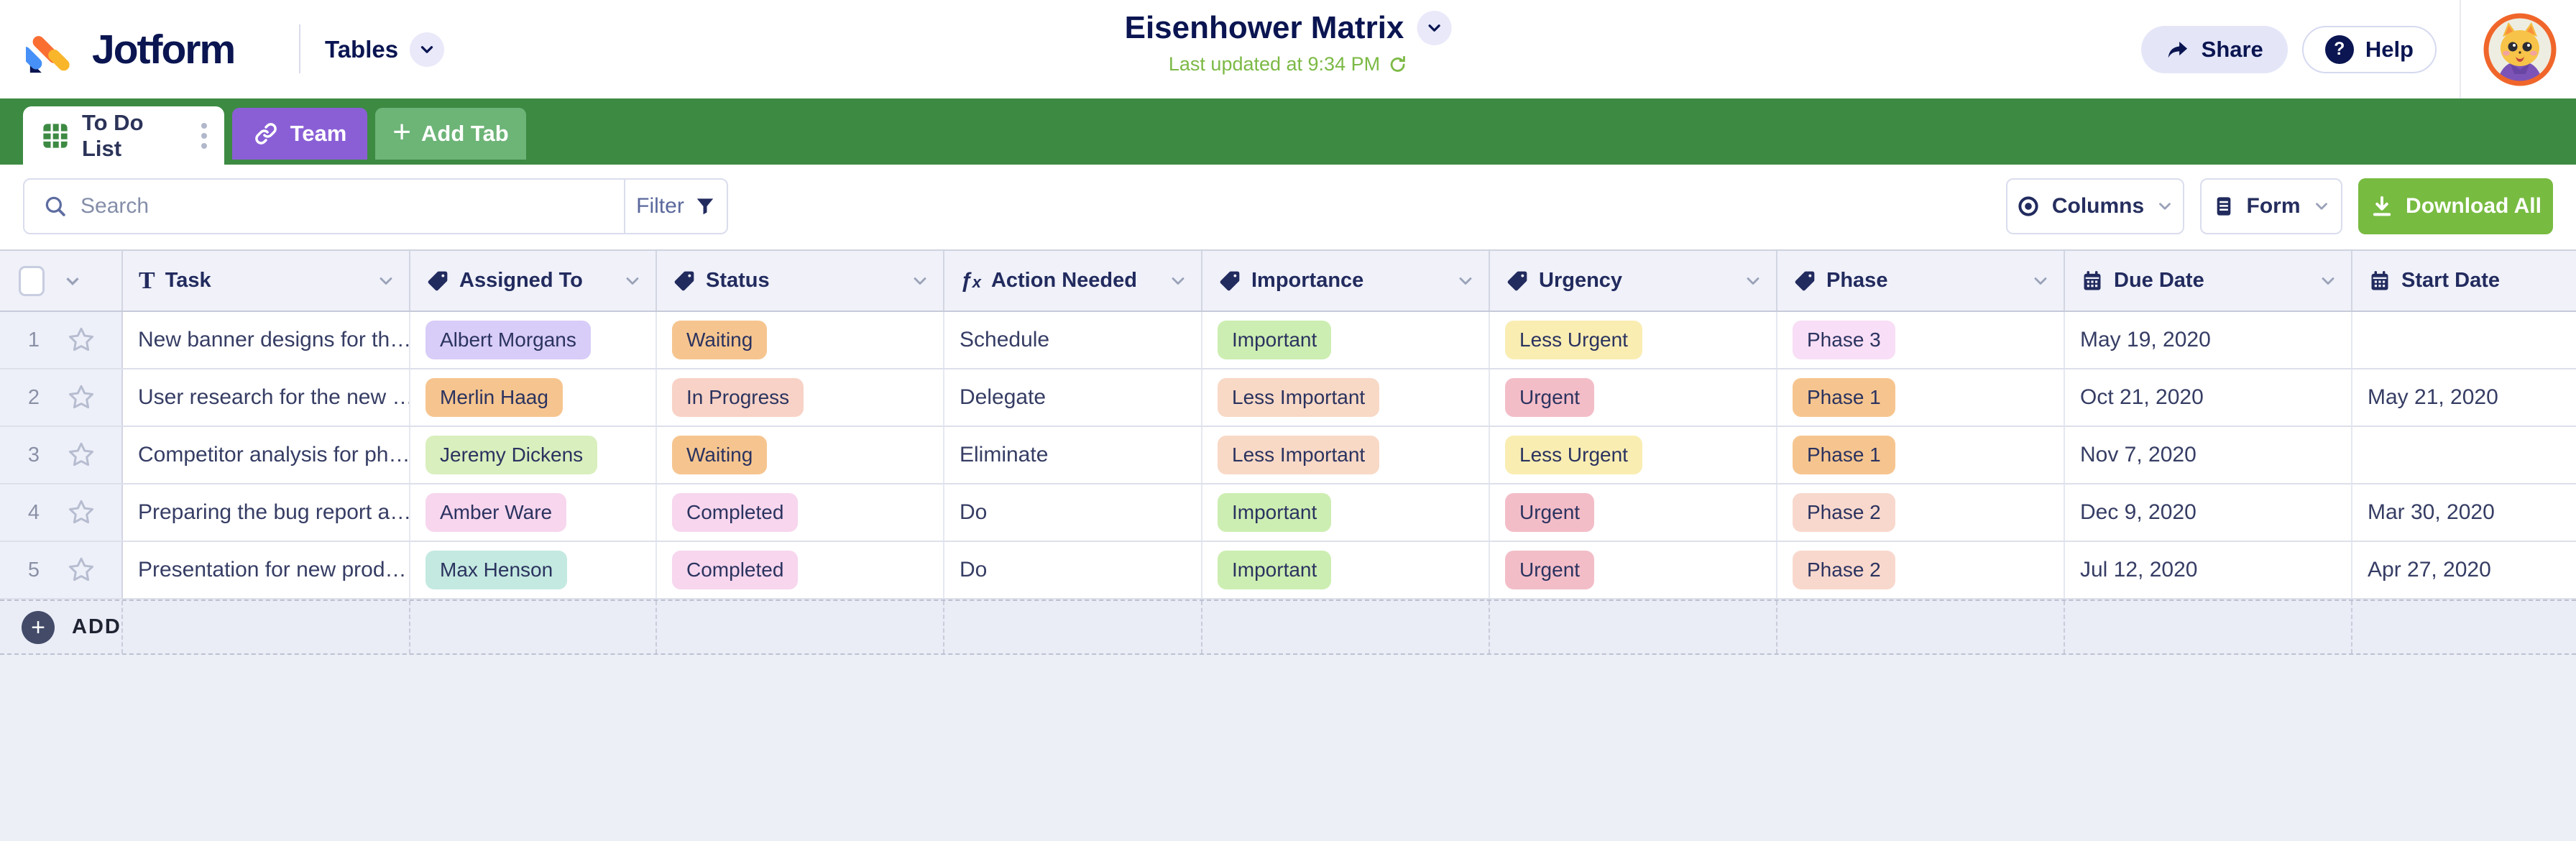 The image size is (2576, 841). What do you see at coordinates (2208, 570) in the screenshot?
I see `due-date-cell: Jul 12, 2020` at bounding box center [2208, 570].